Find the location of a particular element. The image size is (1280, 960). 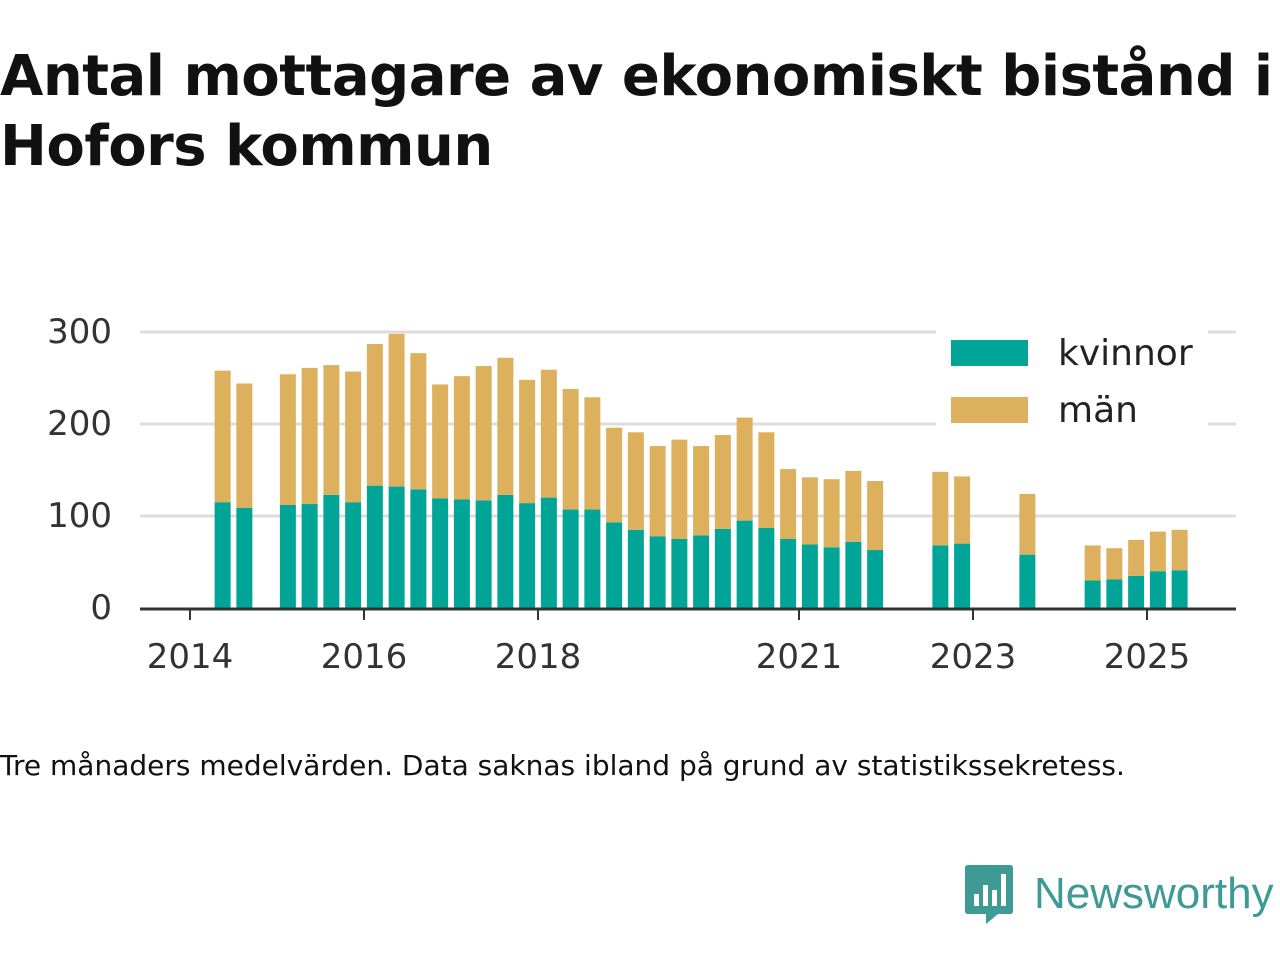

bar-stack-2017-Q4 is located at coordinates (527, 493).